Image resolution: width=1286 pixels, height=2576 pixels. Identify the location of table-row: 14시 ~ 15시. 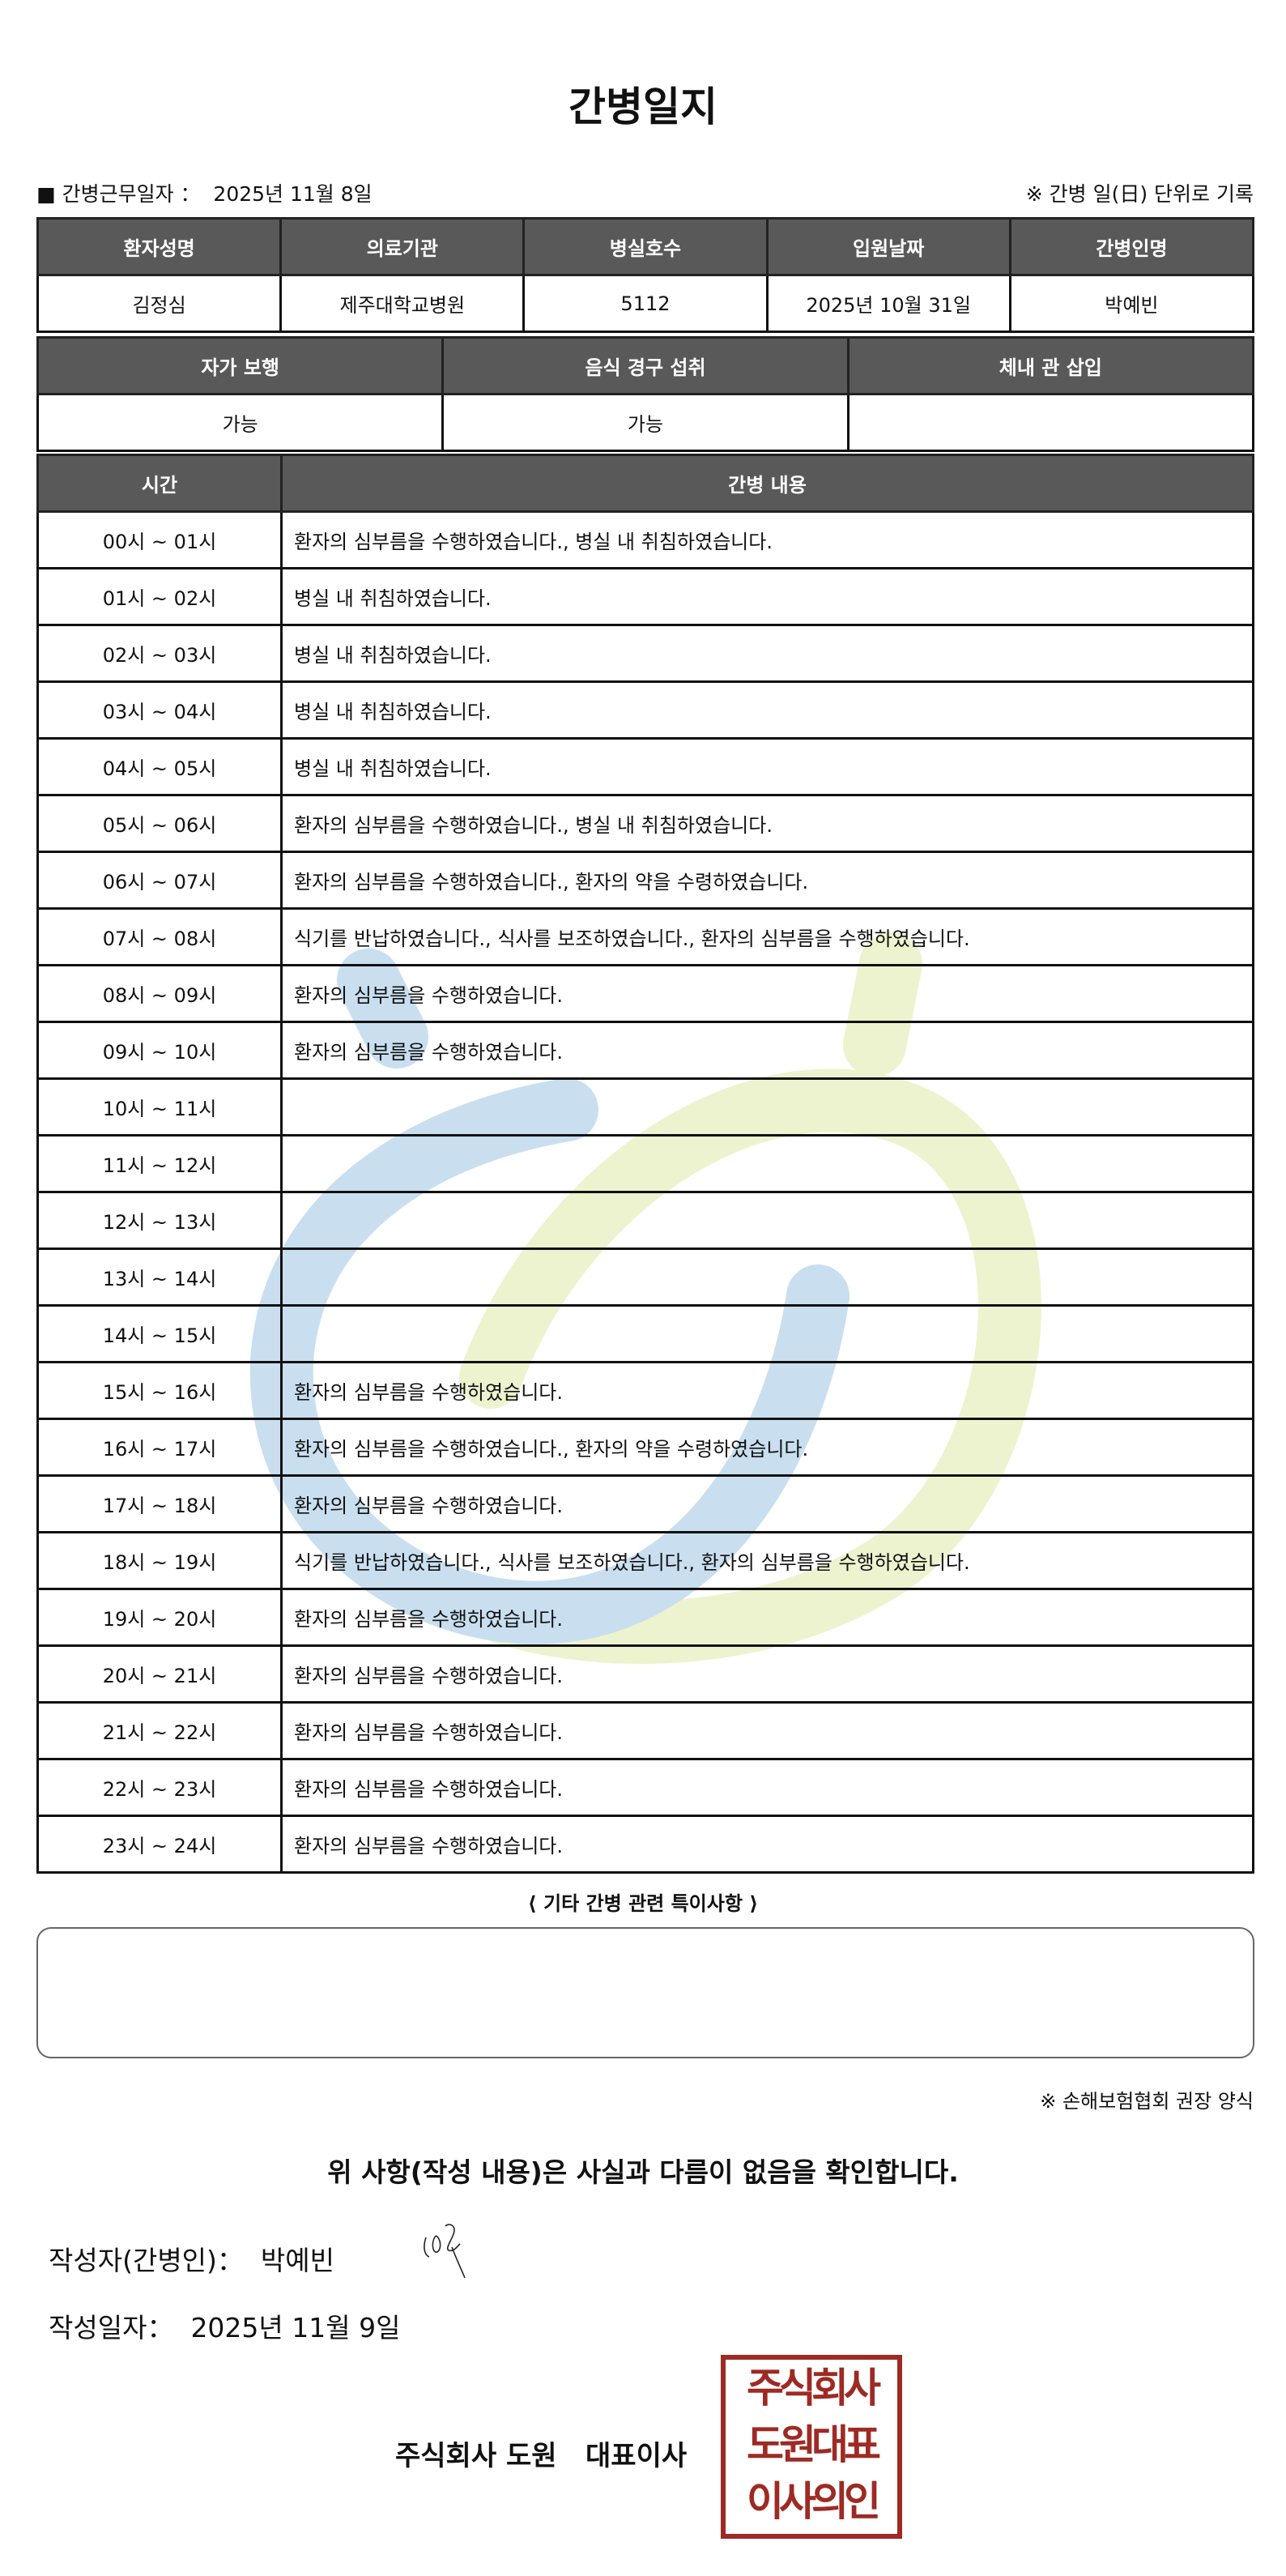
(645, 1333).